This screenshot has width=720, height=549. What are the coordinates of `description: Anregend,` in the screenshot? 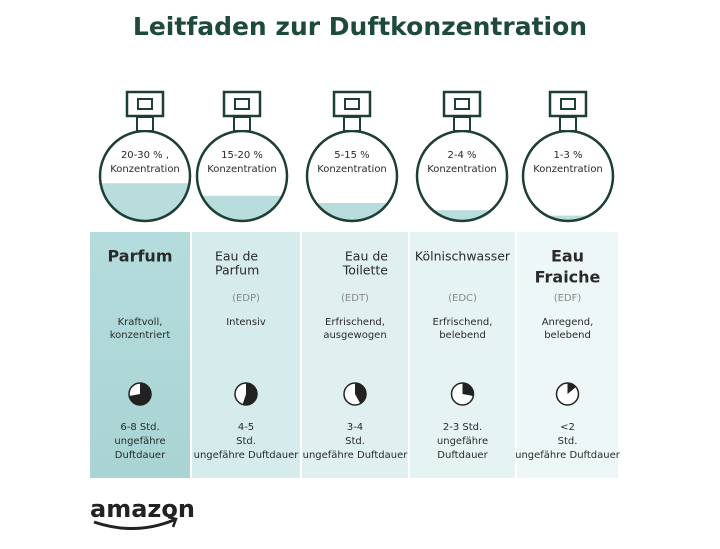 It's located at (568, 322).